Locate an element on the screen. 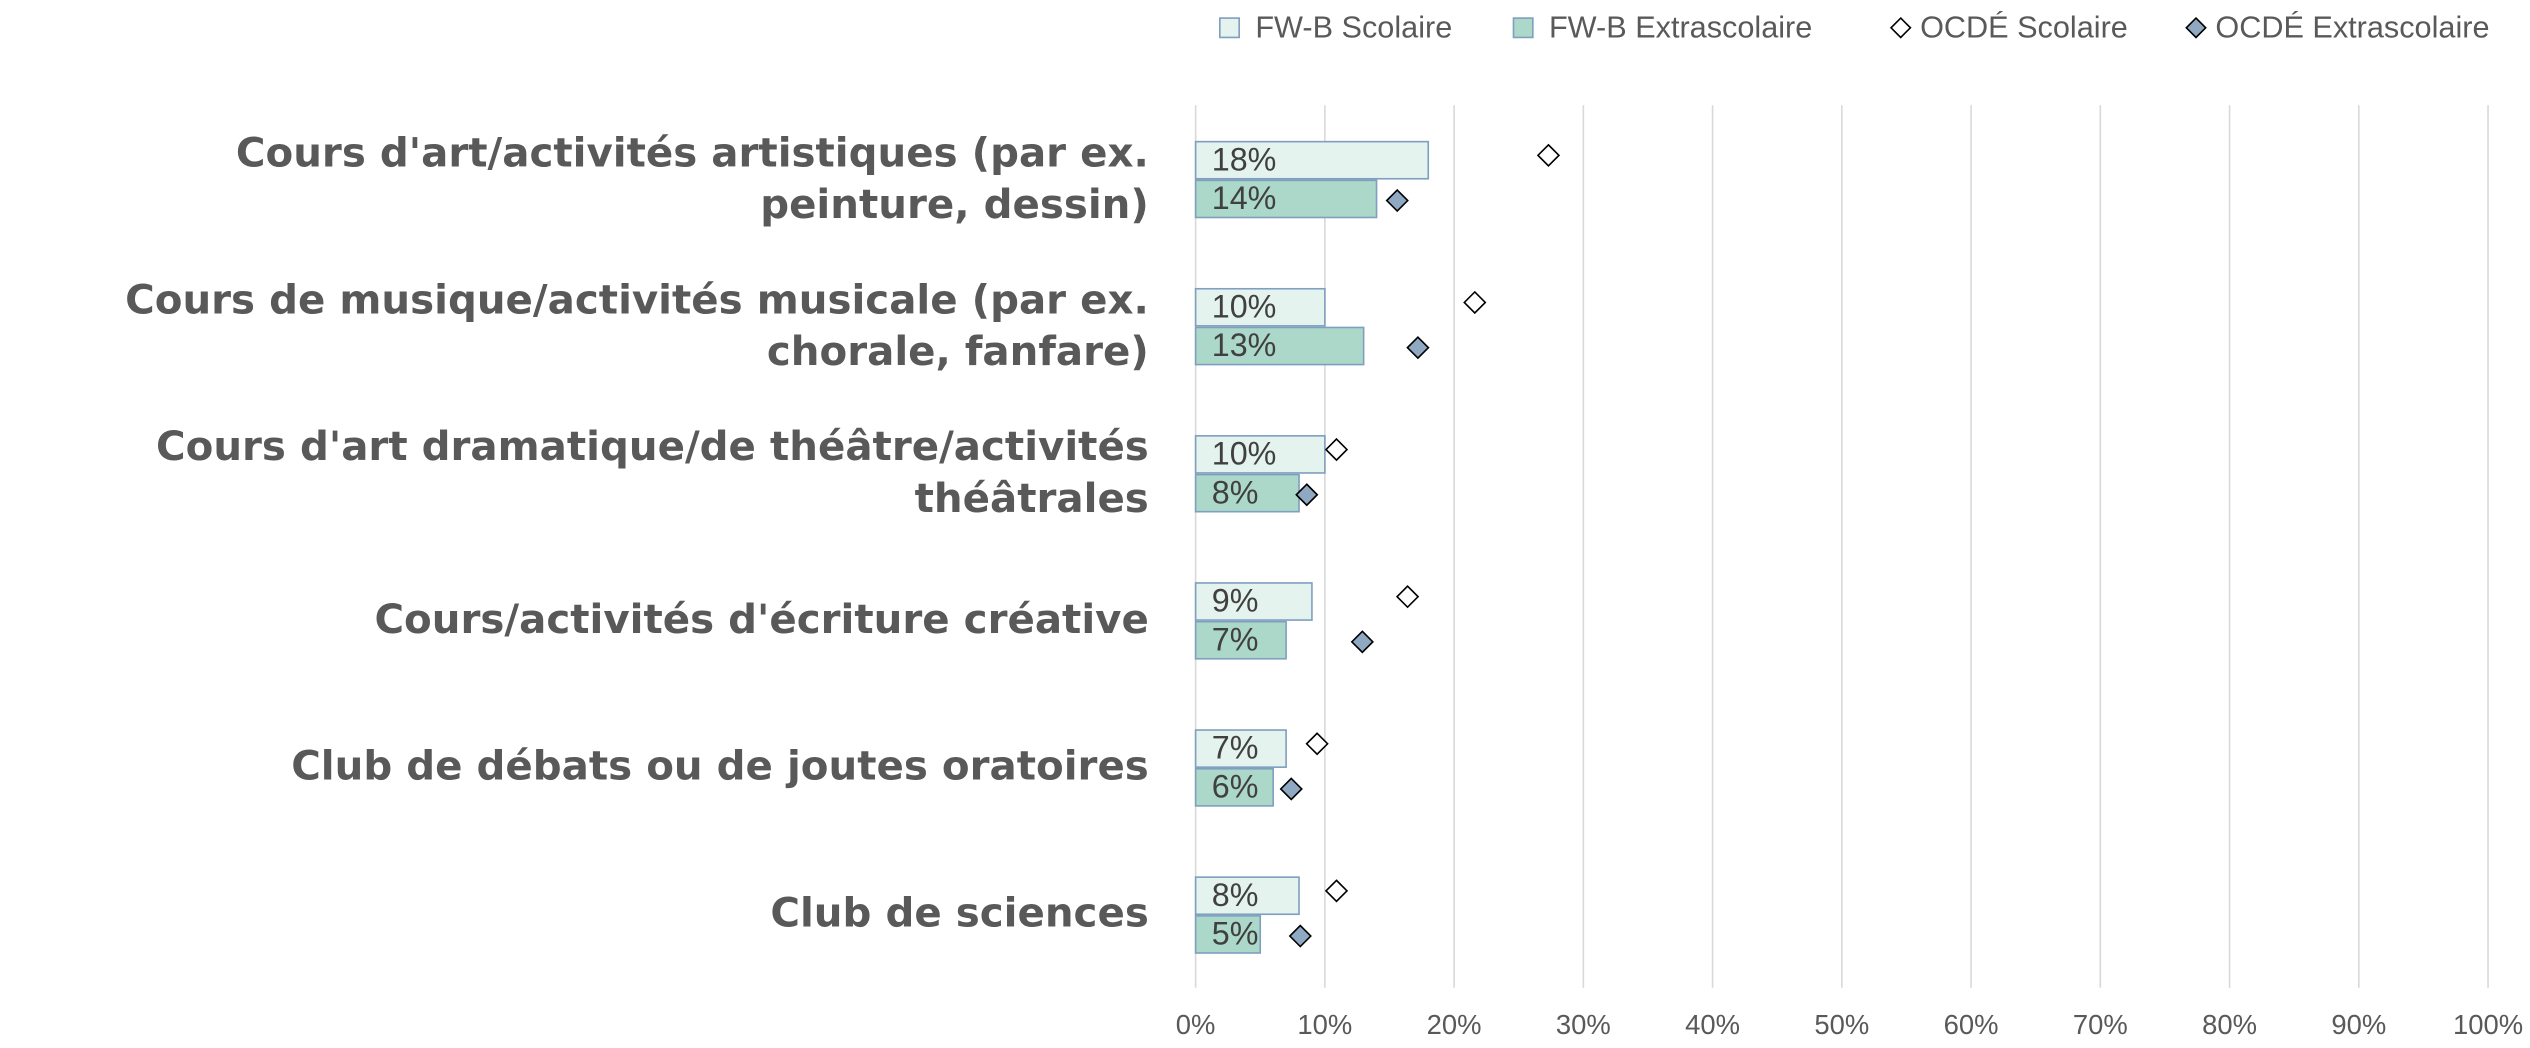 This screenshot has height=1048, width=2530. x-tick-label: 40% is located at coordinates (1712, 1024).